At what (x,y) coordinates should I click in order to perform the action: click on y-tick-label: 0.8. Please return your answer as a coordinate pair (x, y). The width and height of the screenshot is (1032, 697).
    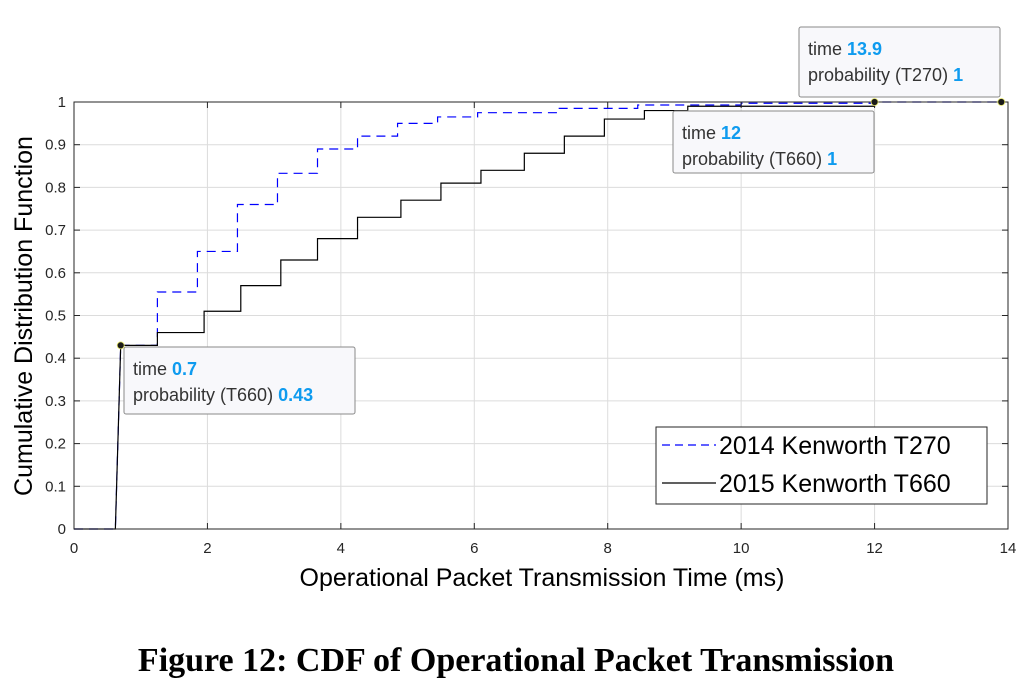
    Looking at the image, I should click on (55, 187).